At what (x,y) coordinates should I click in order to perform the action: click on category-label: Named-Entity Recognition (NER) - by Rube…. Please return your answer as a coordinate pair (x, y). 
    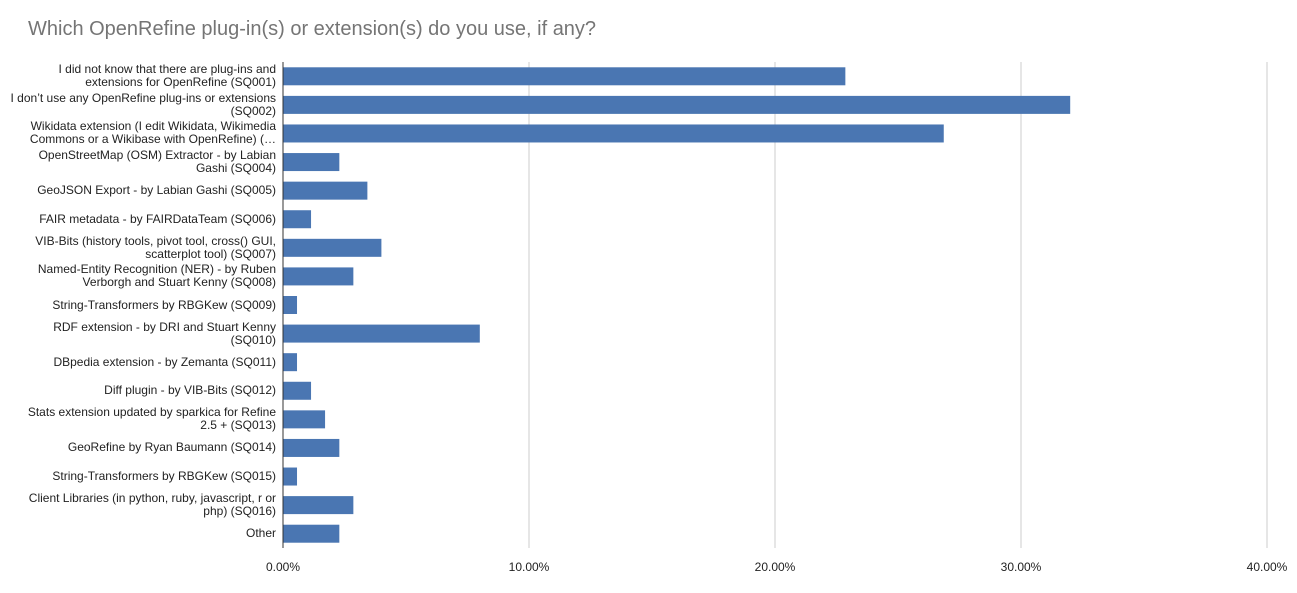
    Looking at the image, I should click on (156, 276).